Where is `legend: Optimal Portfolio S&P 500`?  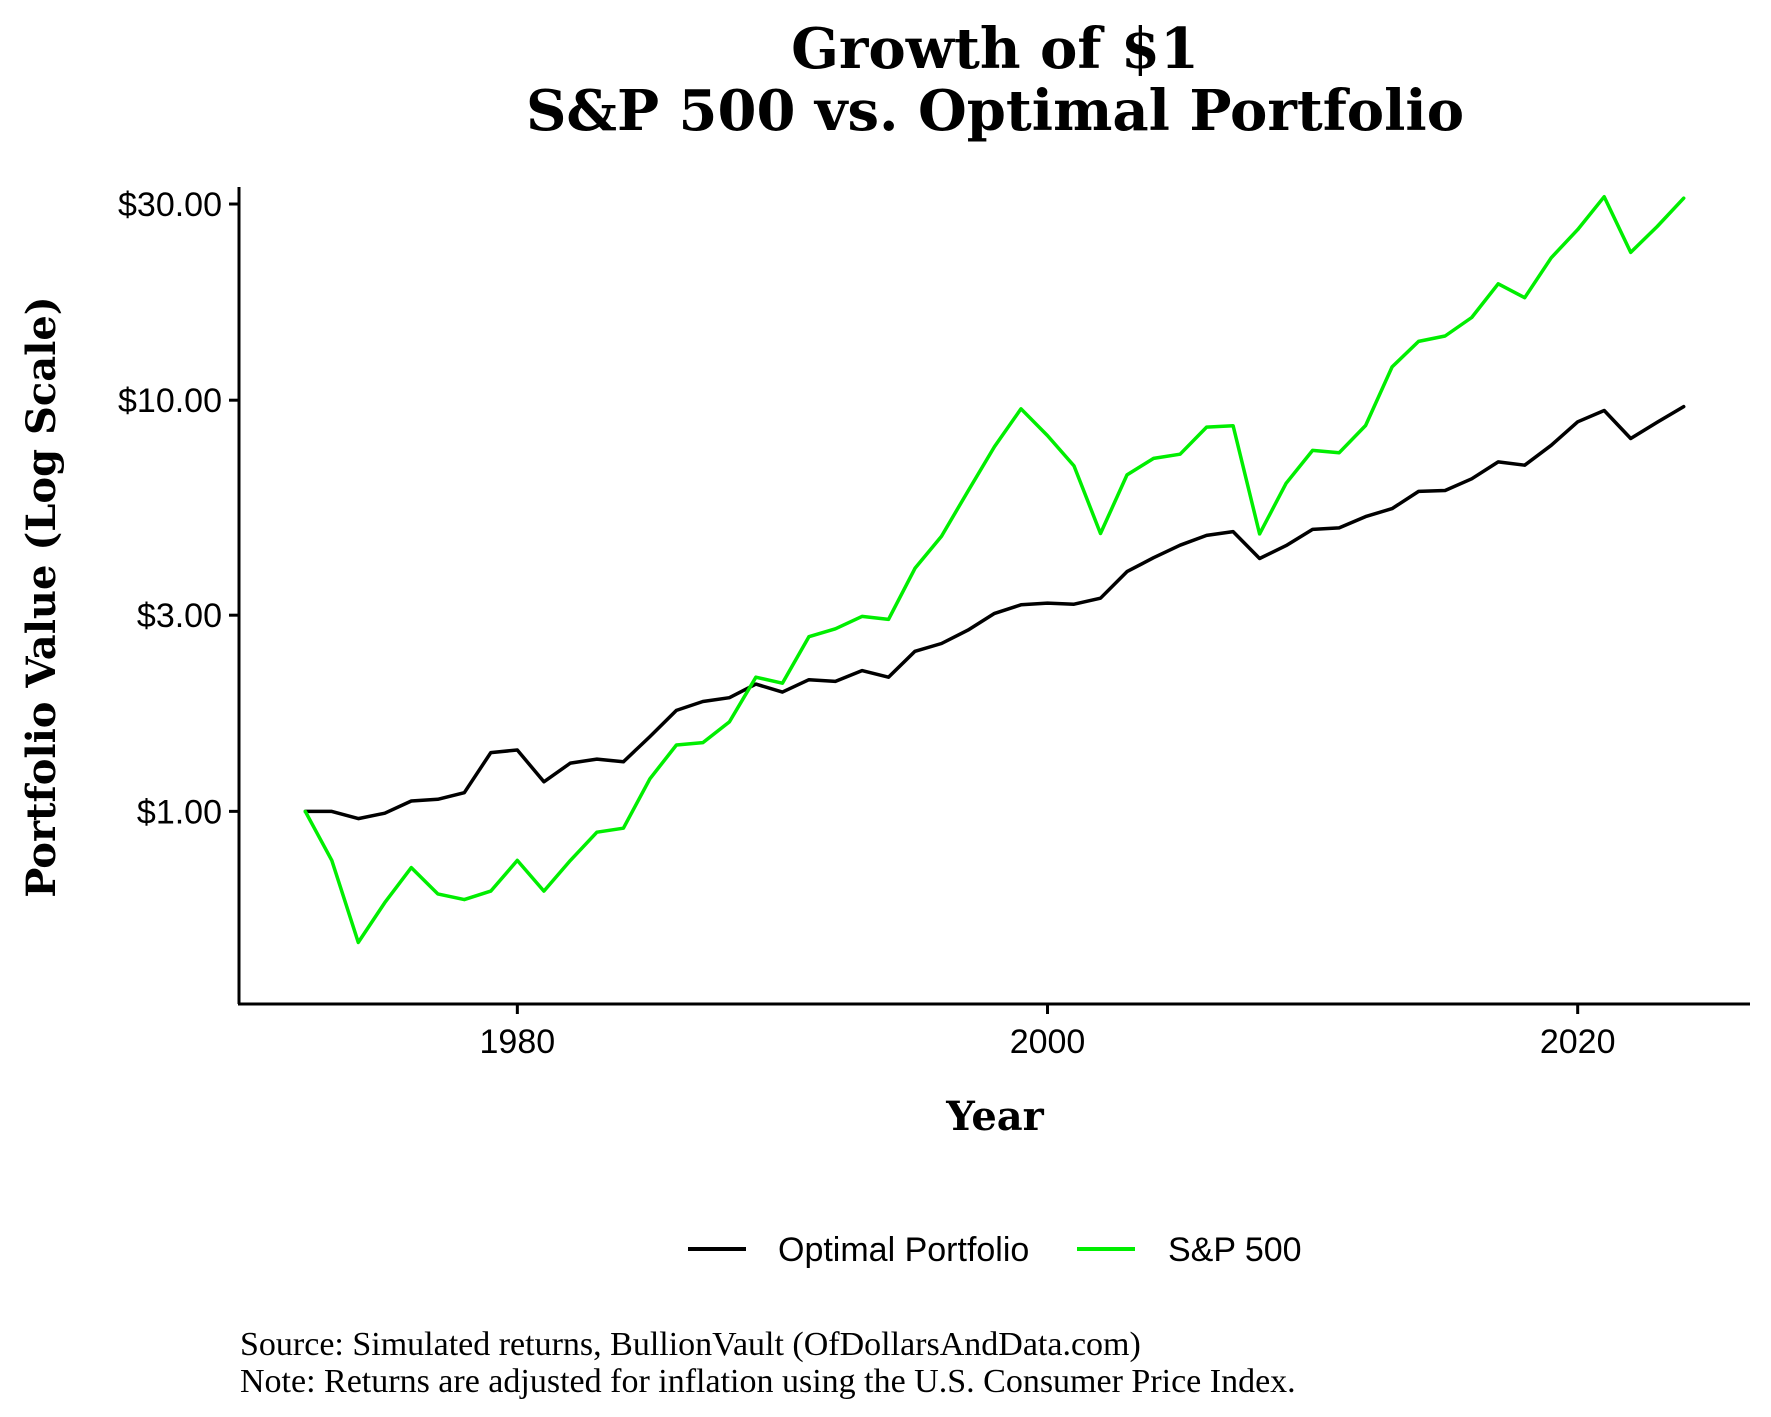
legend: Optimal Portfolio S&P 500 is located at coordinates (995, 1250).